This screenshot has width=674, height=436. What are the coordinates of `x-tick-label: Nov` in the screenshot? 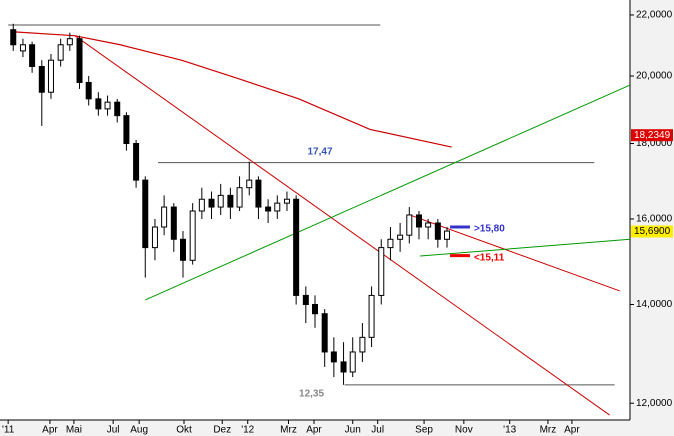 It's located at (464, 430).